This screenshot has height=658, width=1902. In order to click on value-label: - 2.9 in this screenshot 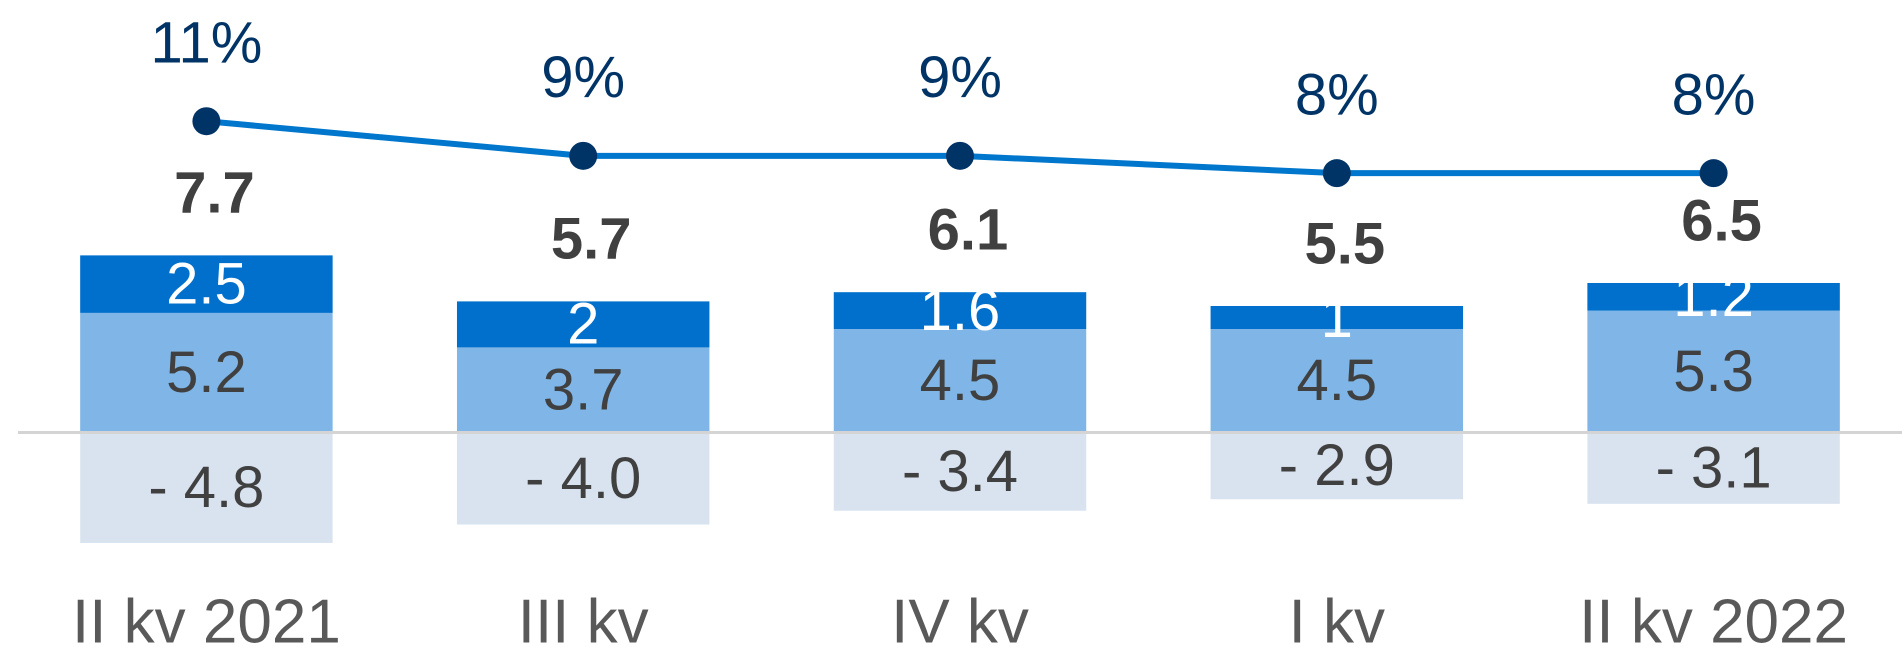, I will do `click(1337, 465)`.